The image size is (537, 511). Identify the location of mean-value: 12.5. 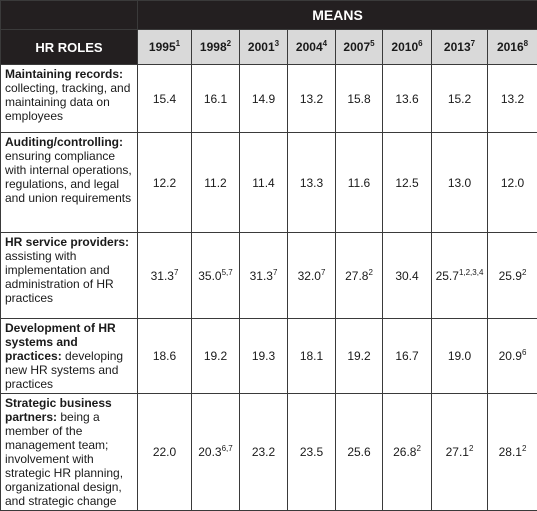
(406, 183).